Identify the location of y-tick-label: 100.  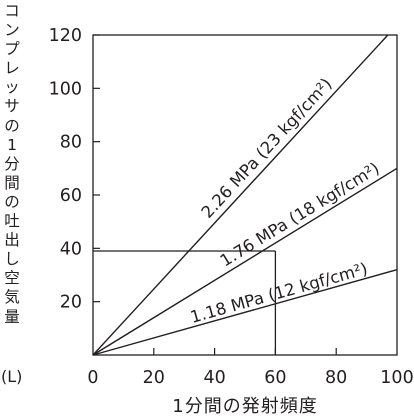
(65, 89).